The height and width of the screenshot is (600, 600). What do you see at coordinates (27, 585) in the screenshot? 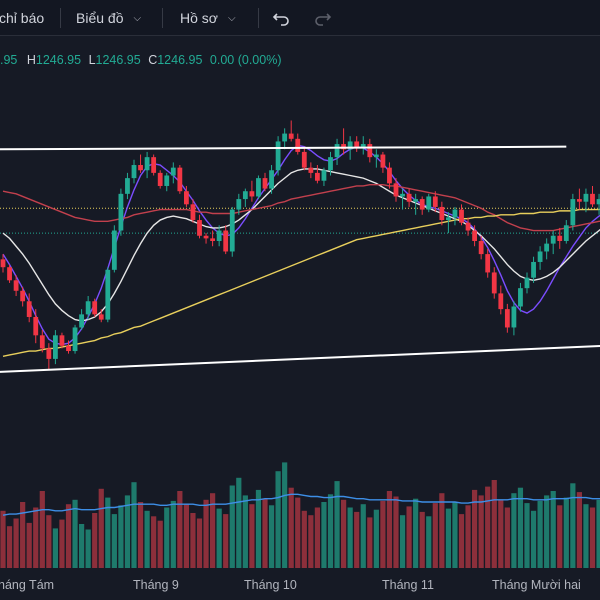
I see `x-tick-label: háng Tám` at bounding box center [27, 585].